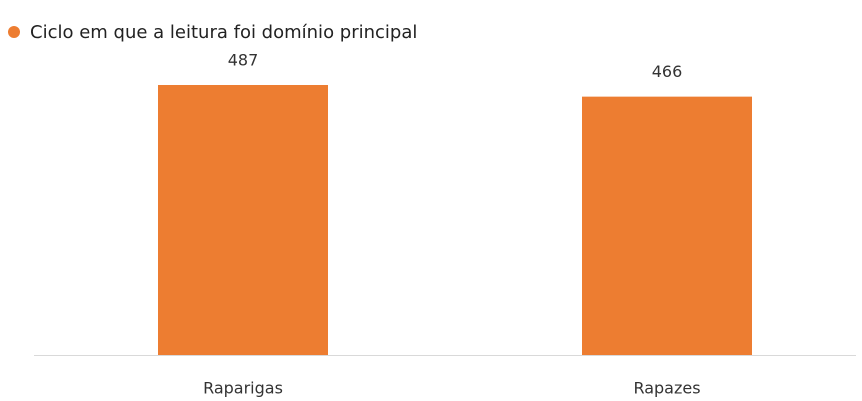 The height and width of the screenshot is (401, 862). What do you see at coordinates (243, 388) in the screenshot?
I see `x-tick-label: Raparigas` at bounding box center [243, 388].